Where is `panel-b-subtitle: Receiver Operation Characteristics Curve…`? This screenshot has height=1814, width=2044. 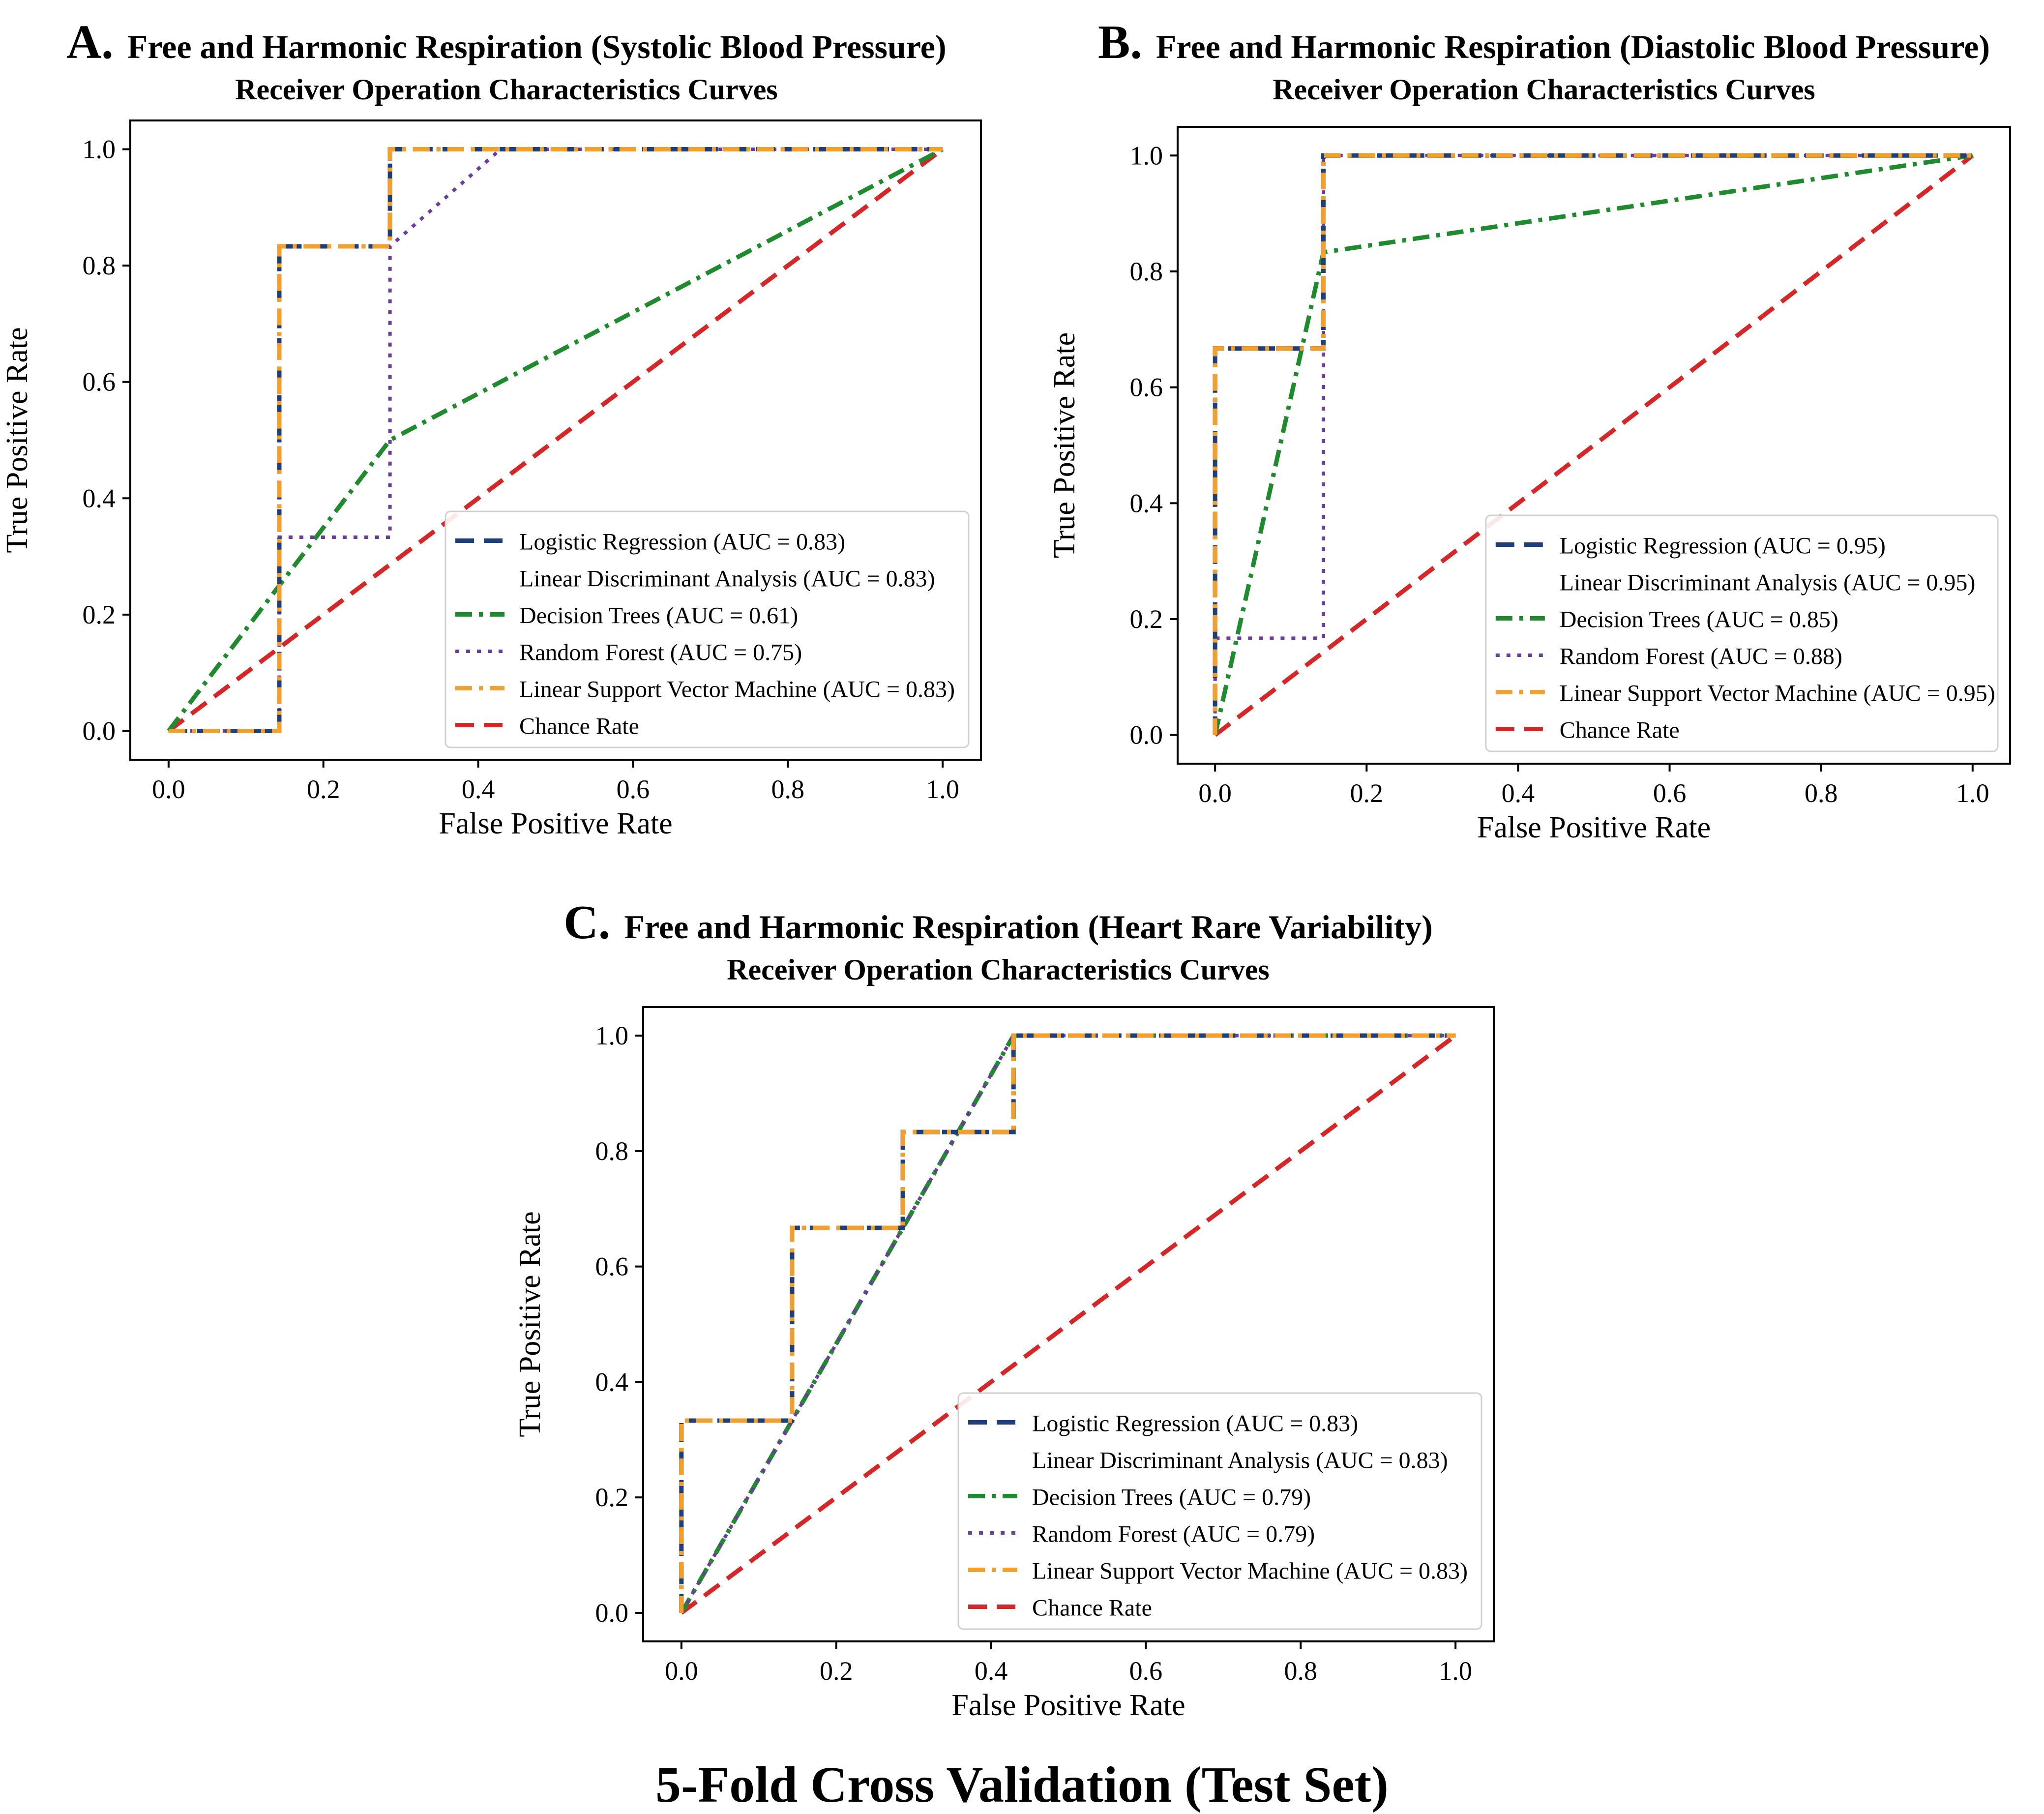
panel-b-subtitle: Receiver Operation Characteristics Curve… is located at coordinates (1544, 89).